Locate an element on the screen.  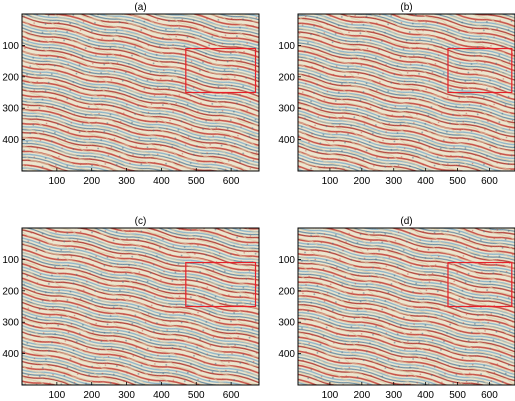
panel-title: (d) is located at coordinates (406, 221).